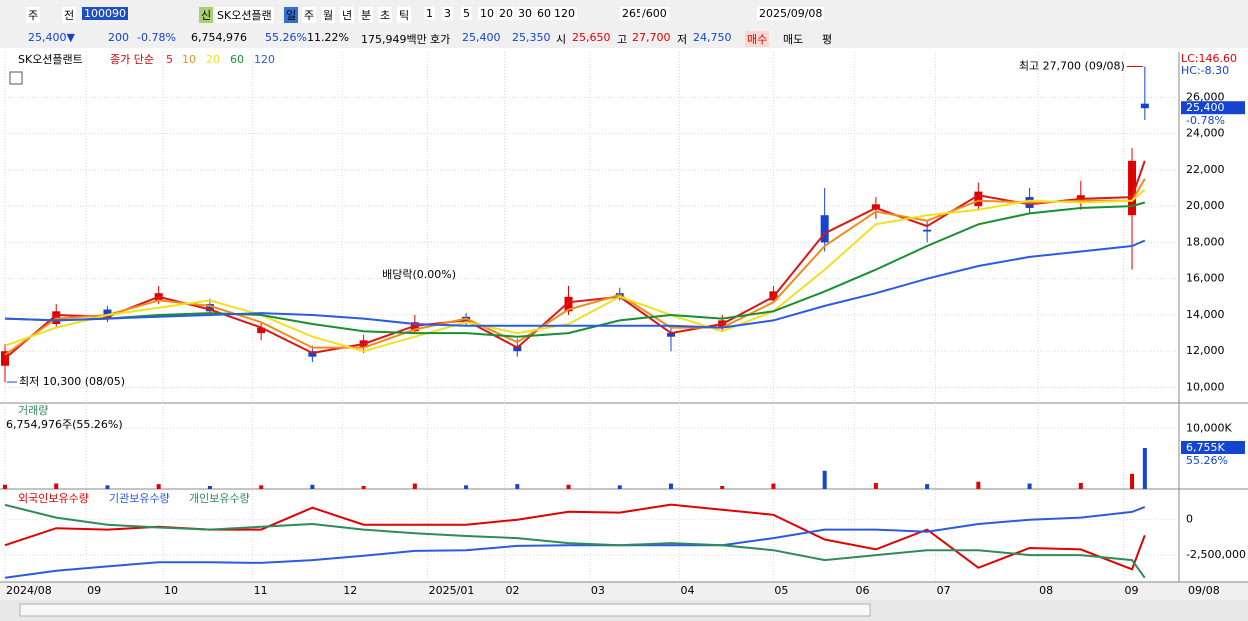  I want to click on x-axis-bg, so click(624, 591).